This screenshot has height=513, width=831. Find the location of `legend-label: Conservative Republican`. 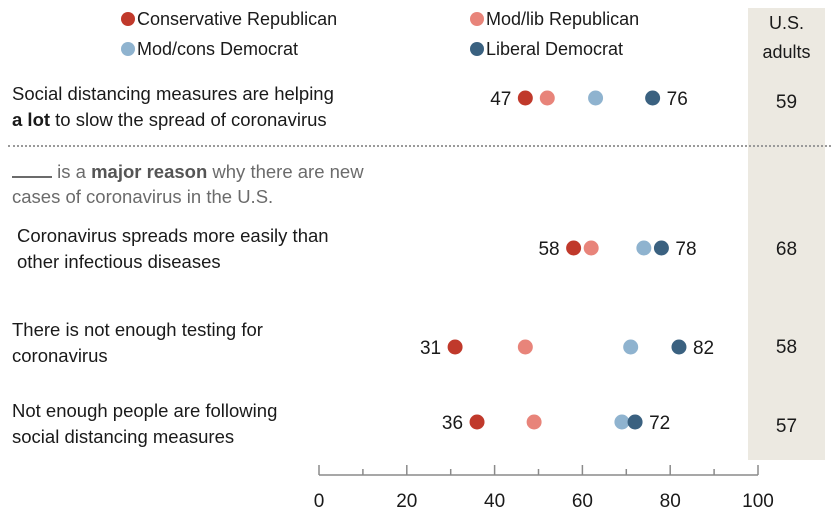

legend-label: Conservative Republican is located at coordinates (237, 19).